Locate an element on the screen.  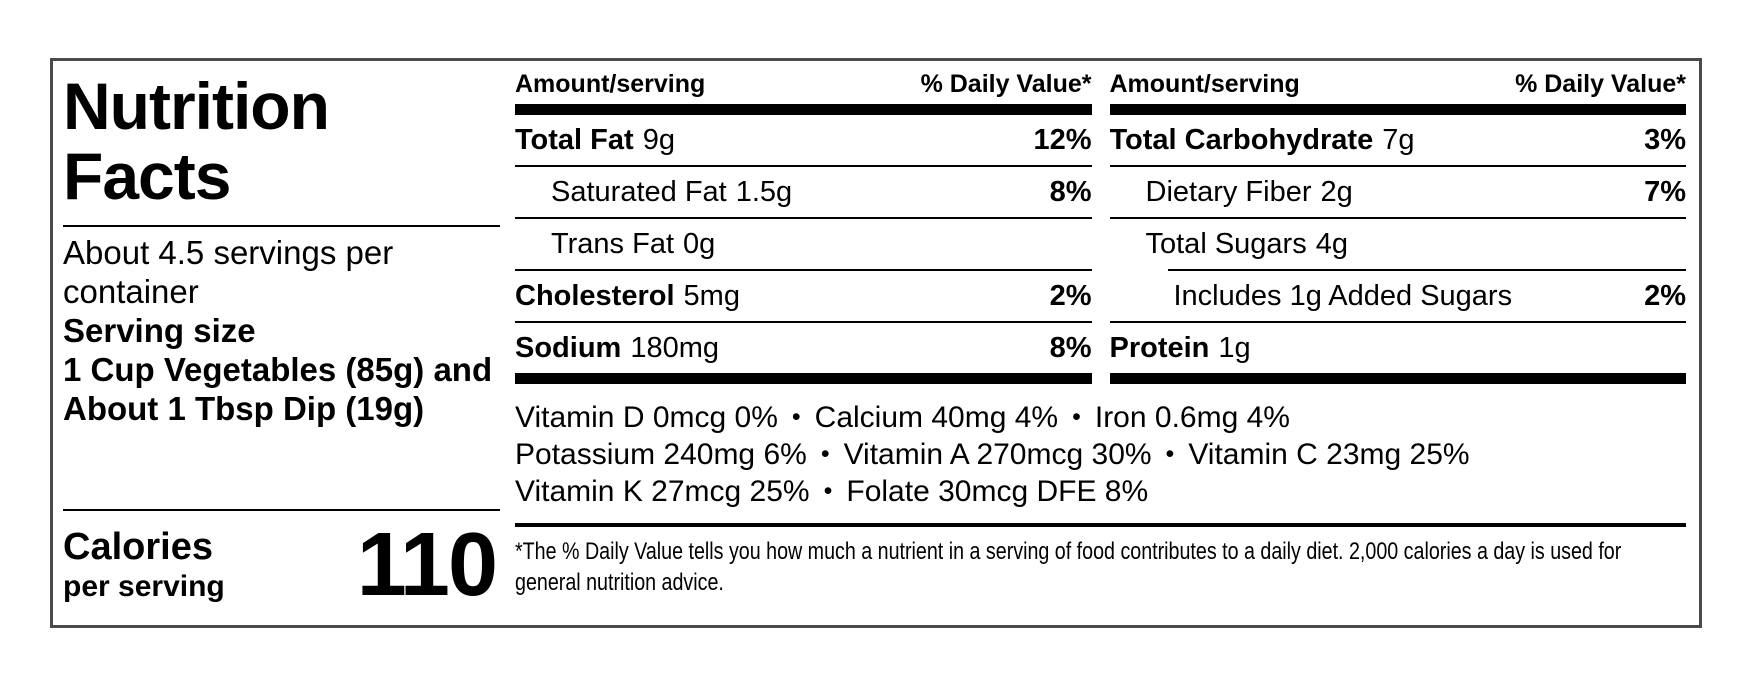
nutrient-name: Trans Fat is located at coordinates (613, 243).